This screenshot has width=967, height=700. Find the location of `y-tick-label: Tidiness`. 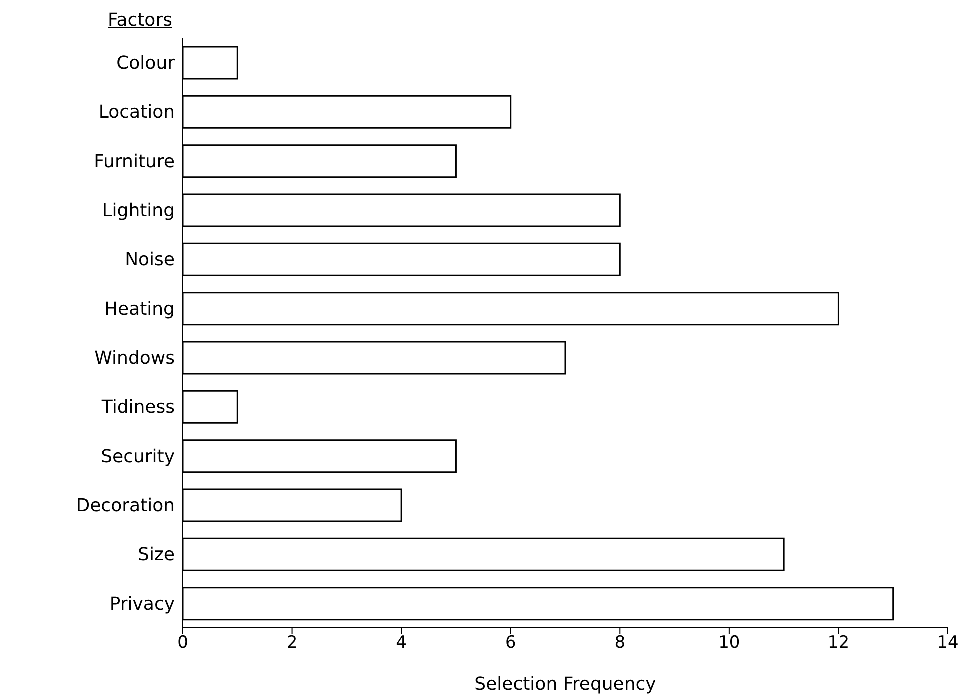

y-tick-label: Tidiness is located at coordinates (137, 407).